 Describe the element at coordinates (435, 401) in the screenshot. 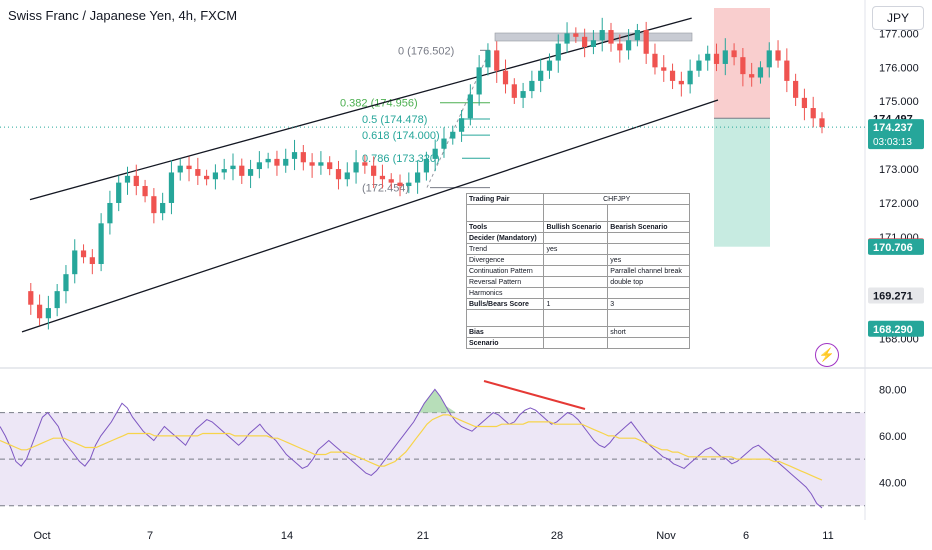

I see `rsi-overbought-fill` at that location.